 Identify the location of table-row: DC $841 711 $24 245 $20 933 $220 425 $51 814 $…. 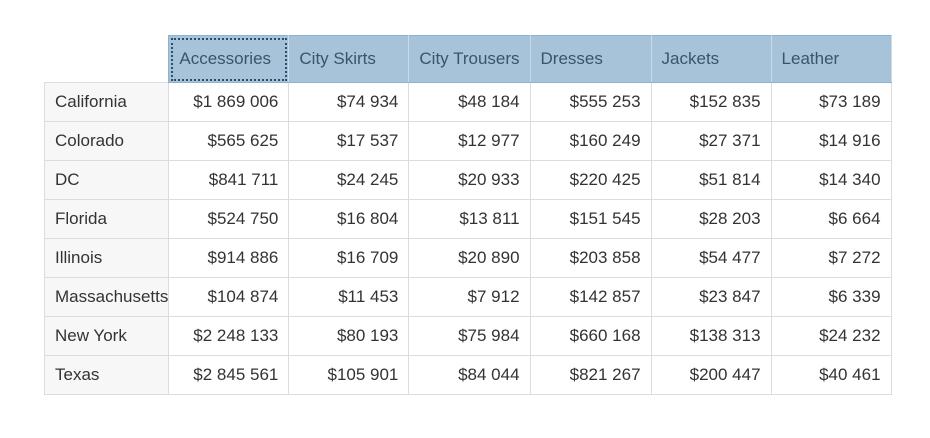
(467, 180).